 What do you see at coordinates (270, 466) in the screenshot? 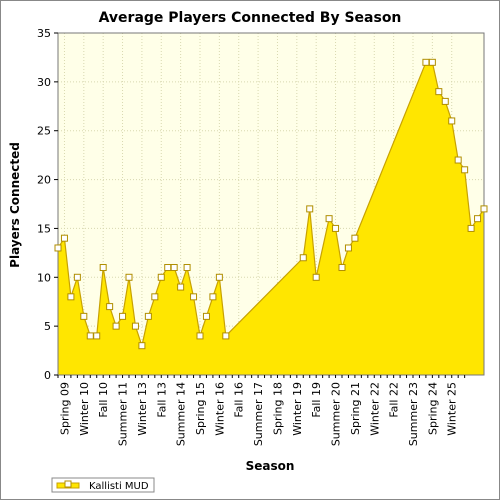
I see `x-axis-label: Season` at bounding box center [270, 466].